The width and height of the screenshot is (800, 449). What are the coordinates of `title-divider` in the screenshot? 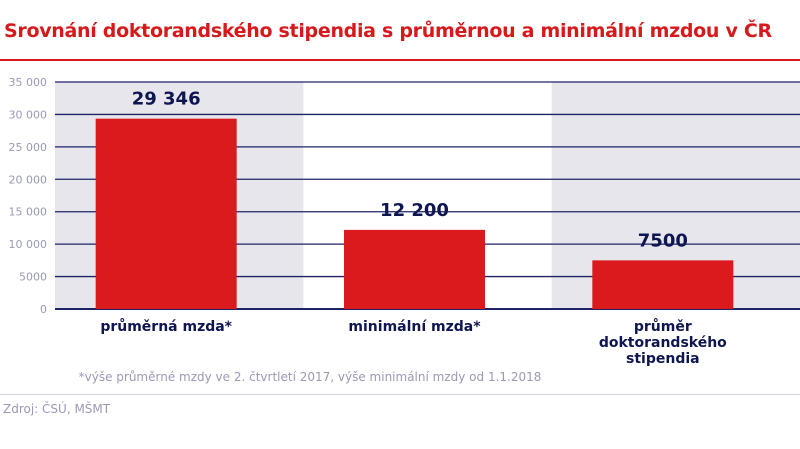 It's located at (400, 60).